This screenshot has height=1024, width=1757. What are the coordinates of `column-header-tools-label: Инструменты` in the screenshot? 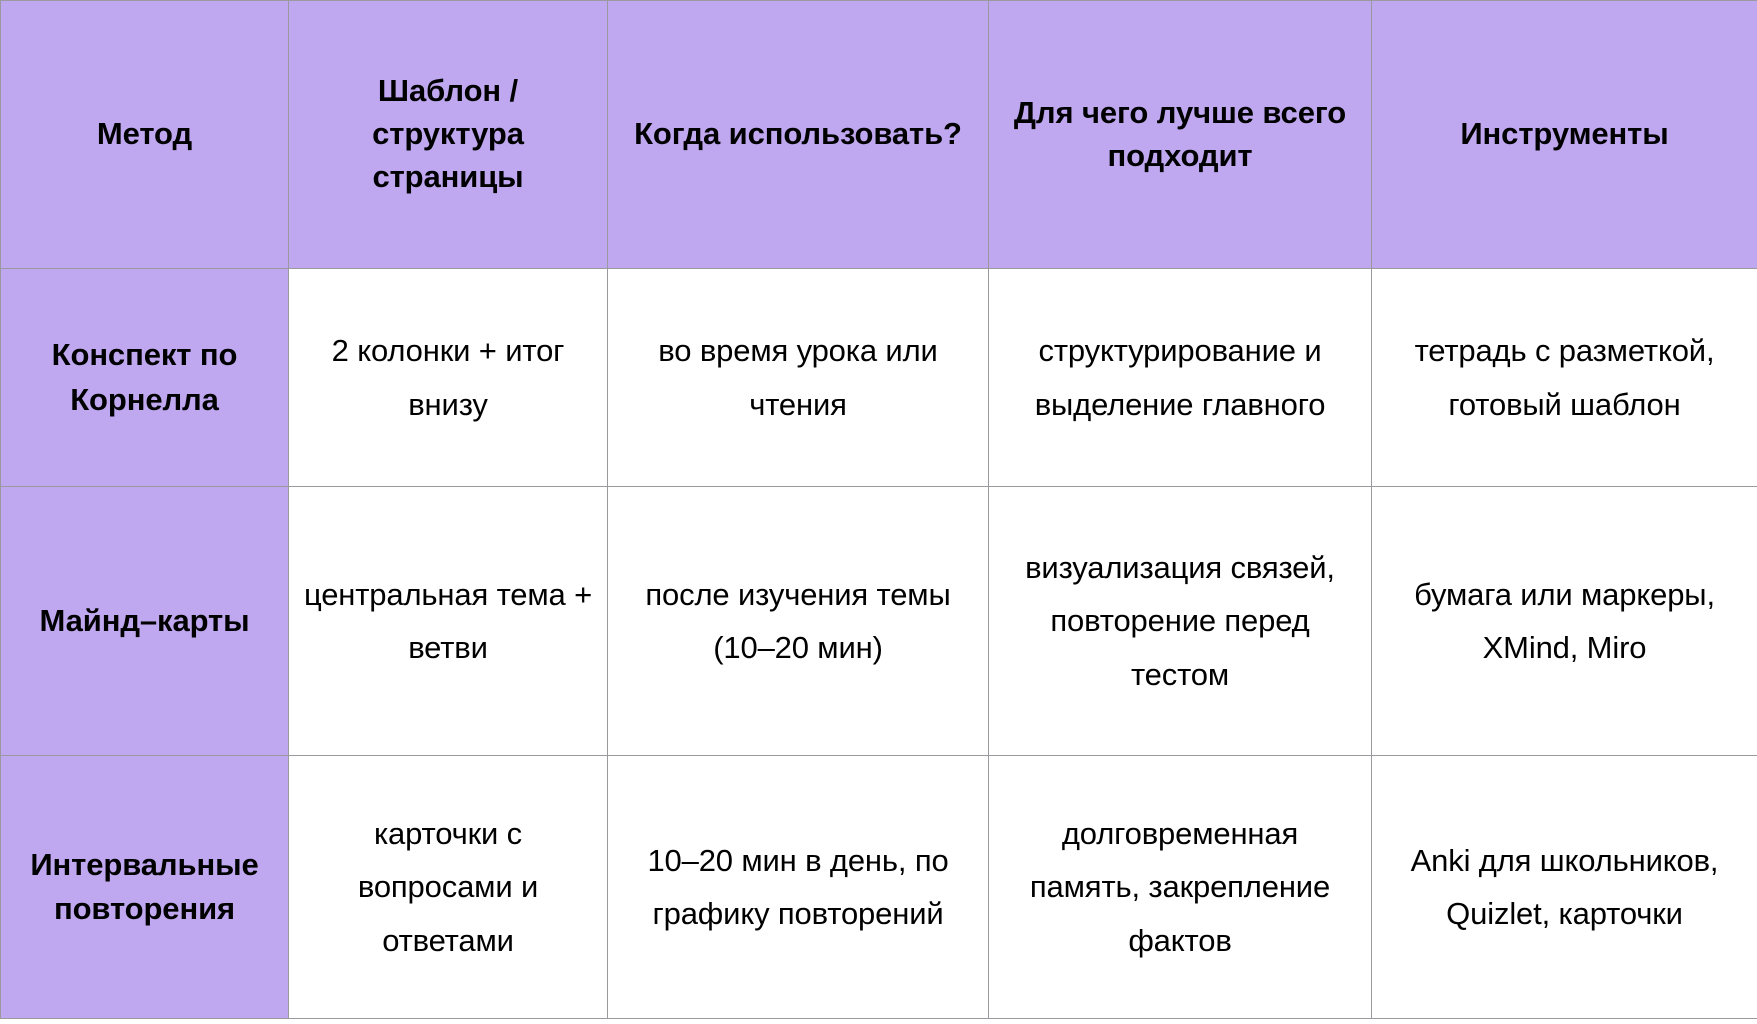 It's located at (1564, 134).